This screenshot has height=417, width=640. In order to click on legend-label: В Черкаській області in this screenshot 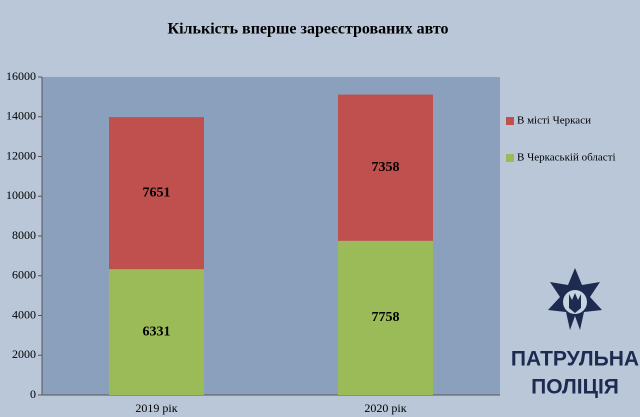, I will do `click(566, 158)`.